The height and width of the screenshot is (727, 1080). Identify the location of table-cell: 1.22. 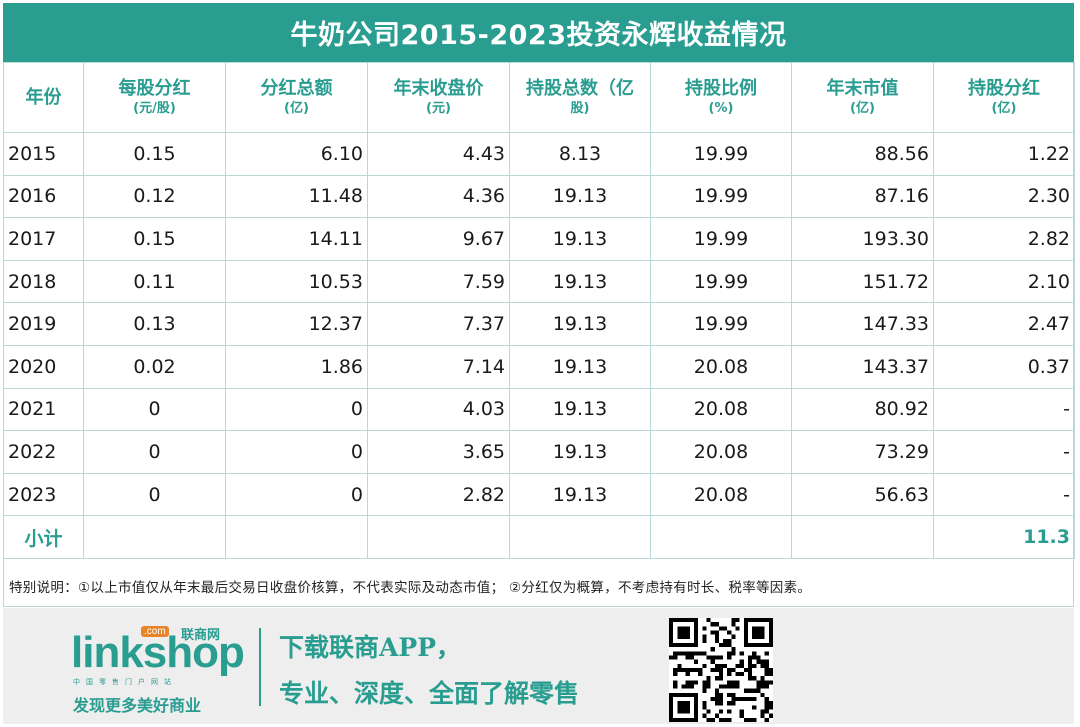
(1004, 154).